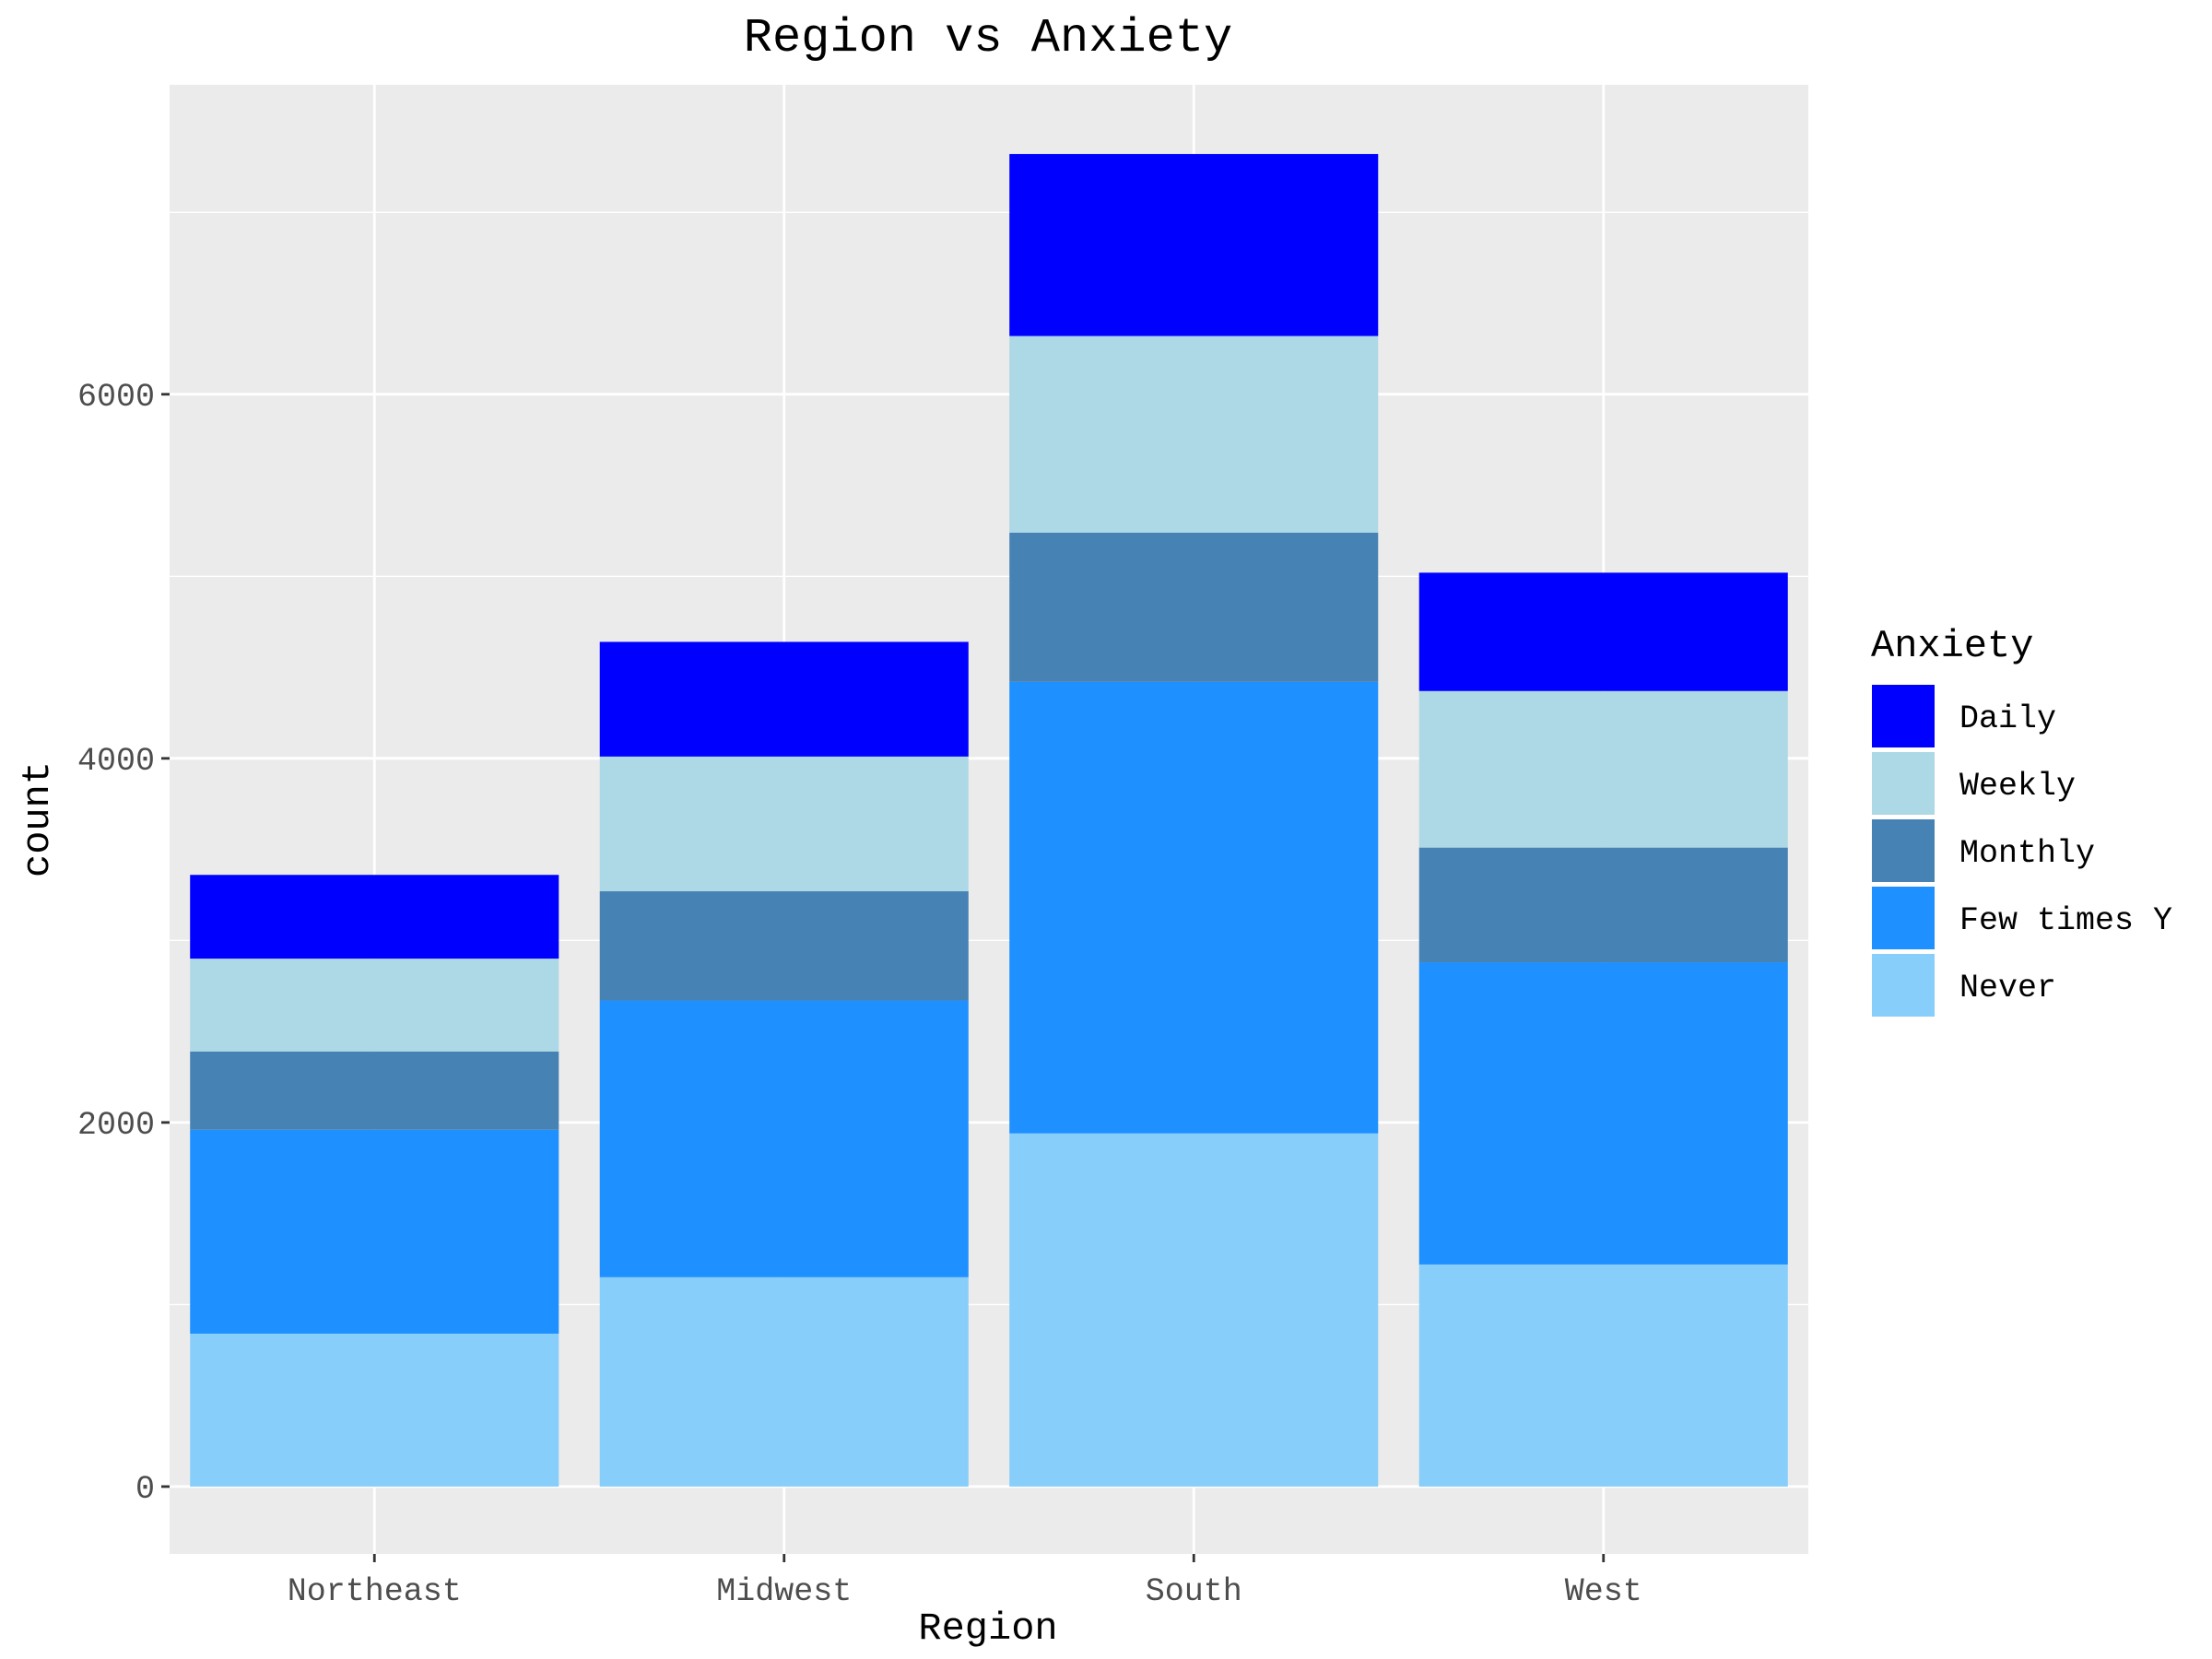 This screenshot has height=1659, width=2212. What do you see at coordinates (1603, 769) in the screenshot?
I see `bar-segment-west-weekly` at bounding box center [1603, 769].